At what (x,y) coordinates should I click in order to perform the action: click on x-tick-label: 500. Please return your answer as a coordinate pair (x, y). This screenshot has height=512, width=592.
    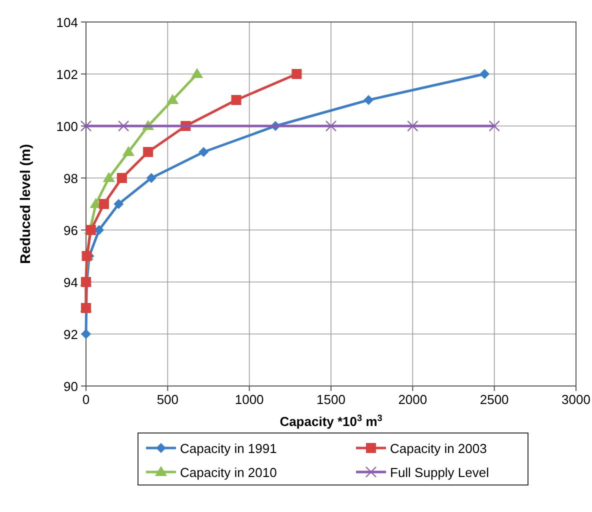
    Looking at the image, I should click on (167, 399).